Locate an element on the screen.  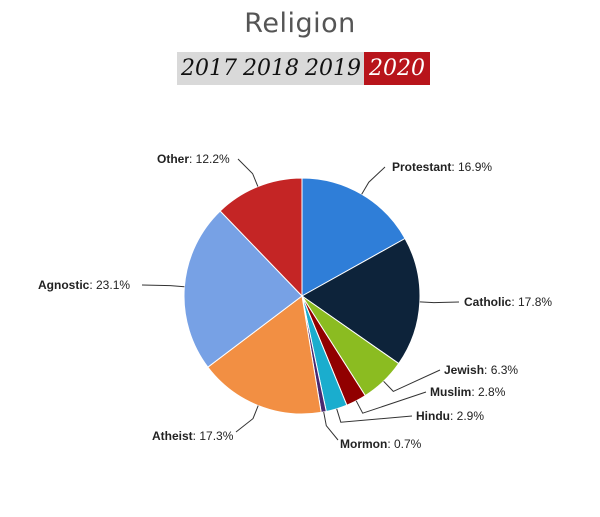
year-tab-2019: 2019 is located at coordinates (333, 68).